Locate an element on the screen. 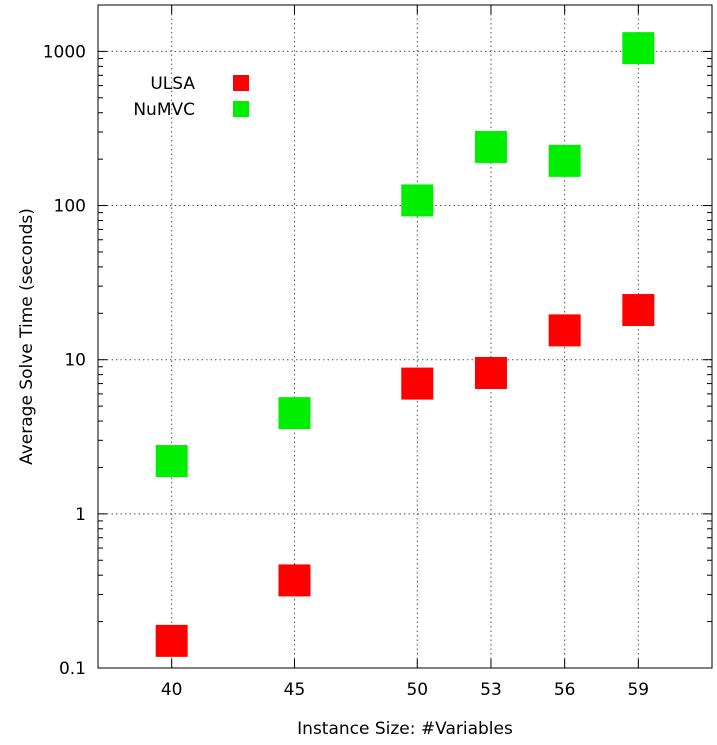  legend-label-ulsa: ULSA is located at coordinates (172, 84).